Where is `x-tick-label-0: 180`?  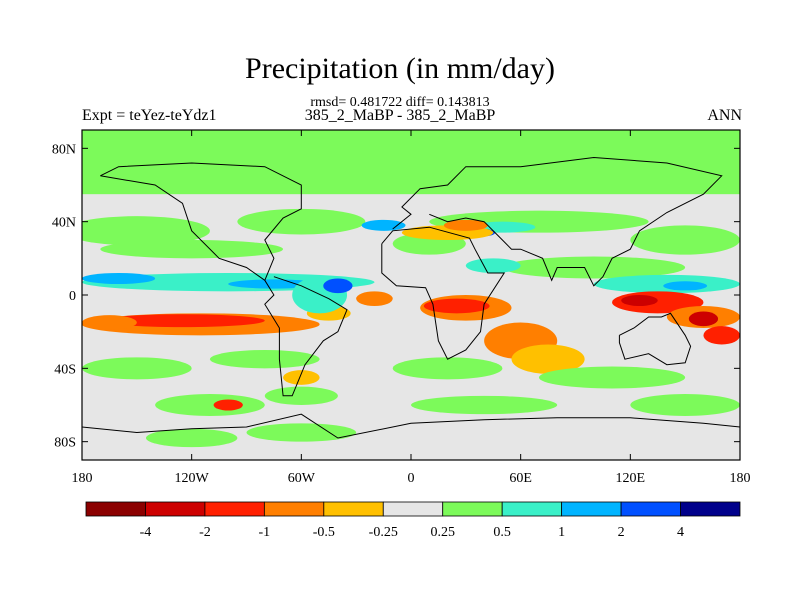 x-tick-label-0: 180 is located at coordinates (82, 478).